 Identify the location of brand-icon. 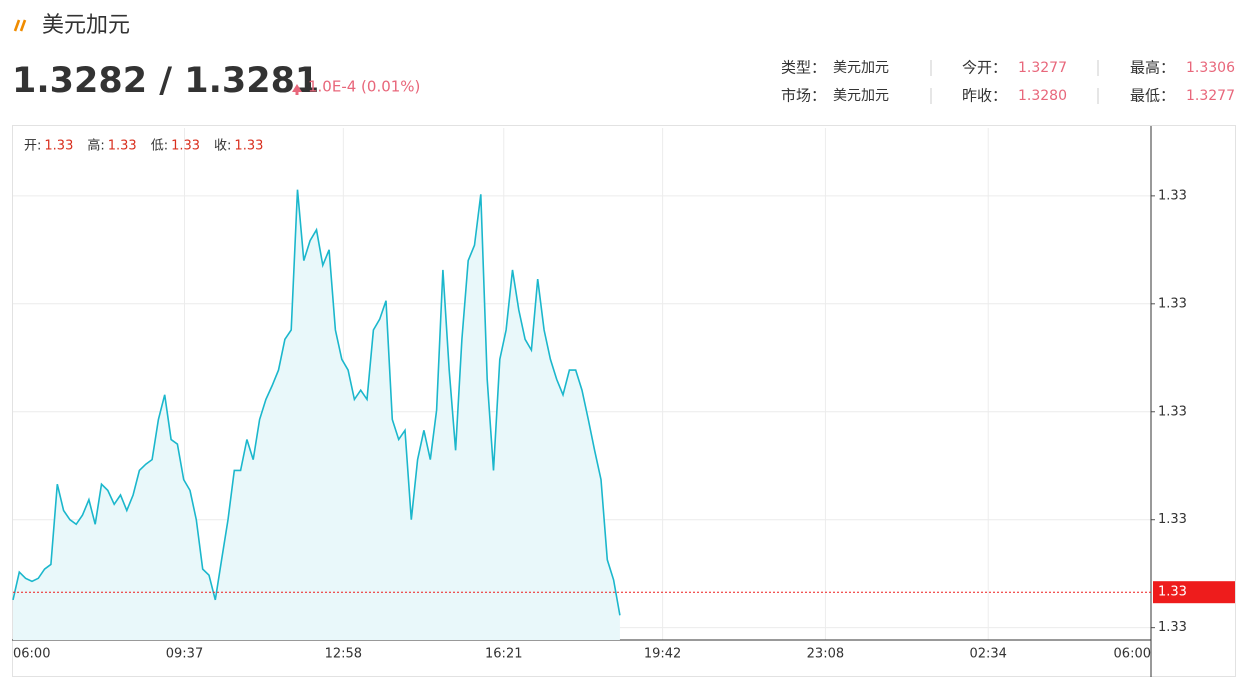
(20, 25).